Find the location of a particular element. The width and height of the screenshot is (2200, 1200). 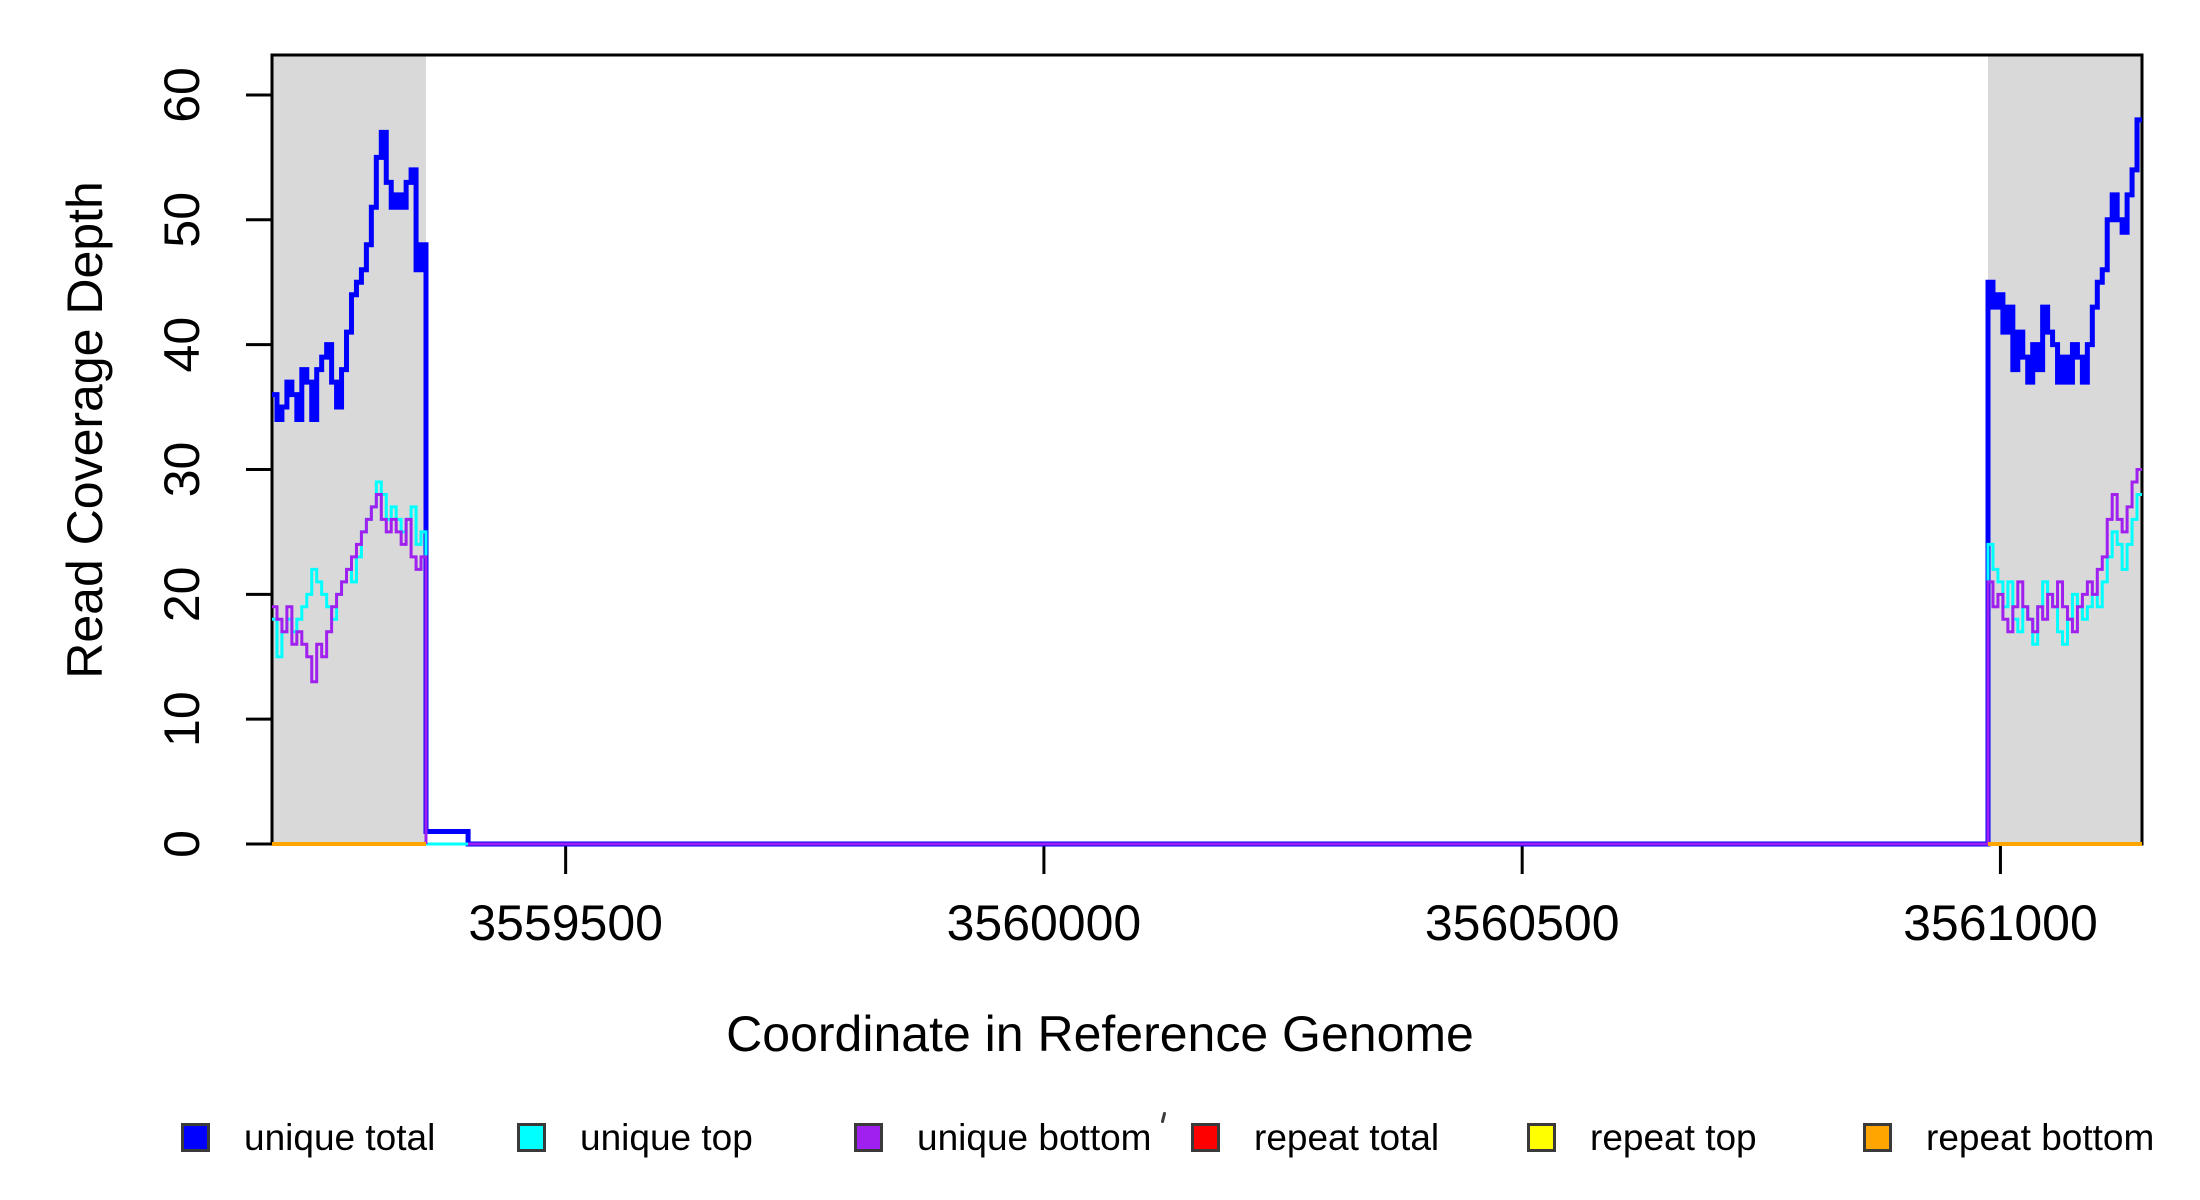

y-tick-label: 50 is located at coordinates (182, 220).